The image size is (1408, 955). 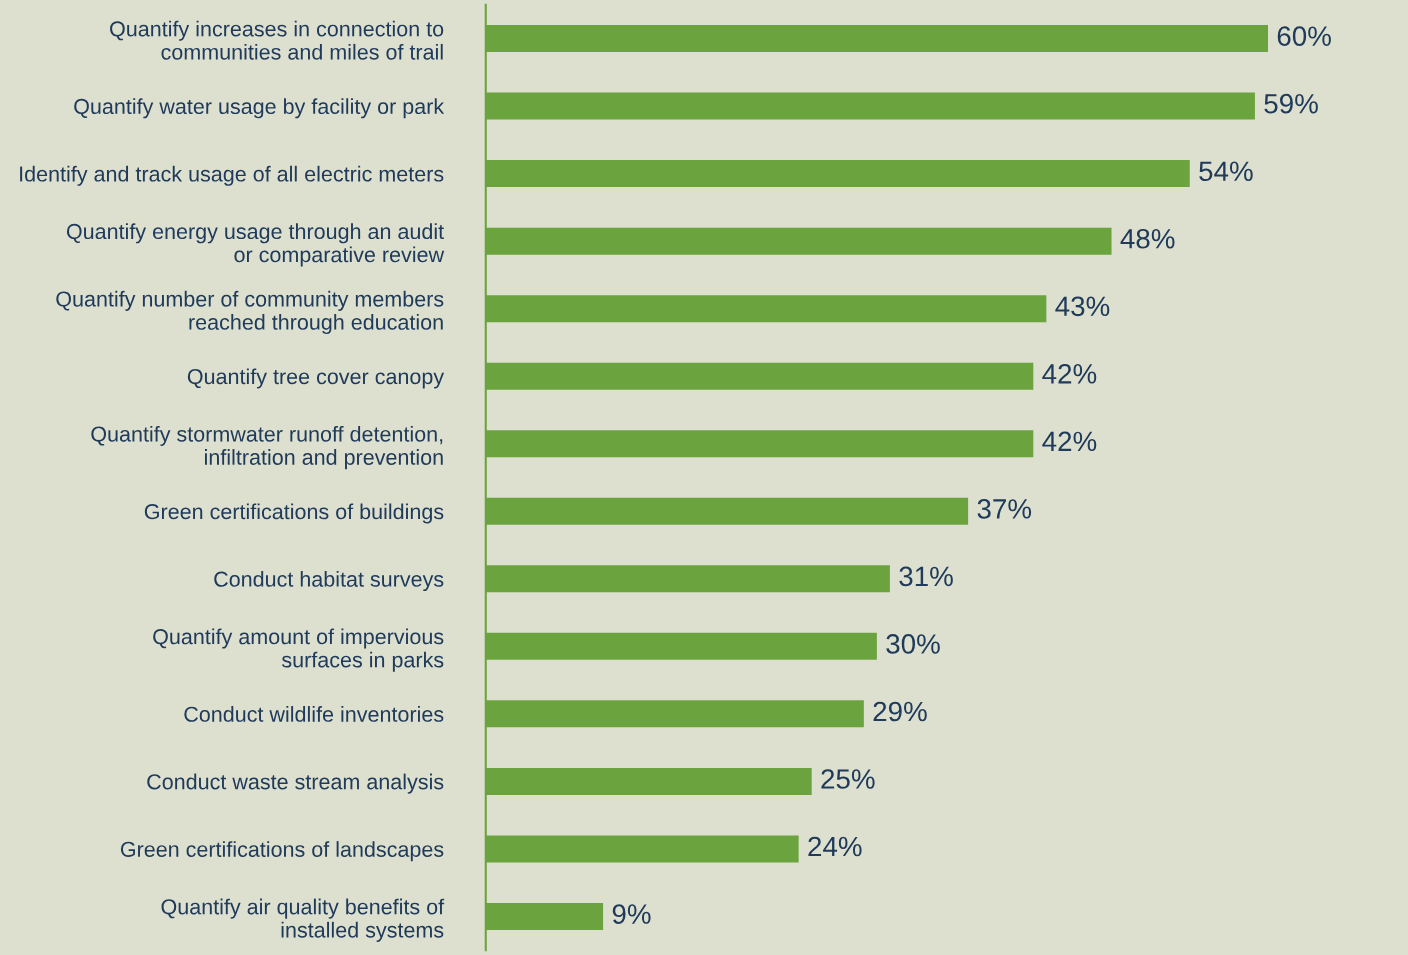 I want to click on data-label: 54%, so click(x=1226, y=171).